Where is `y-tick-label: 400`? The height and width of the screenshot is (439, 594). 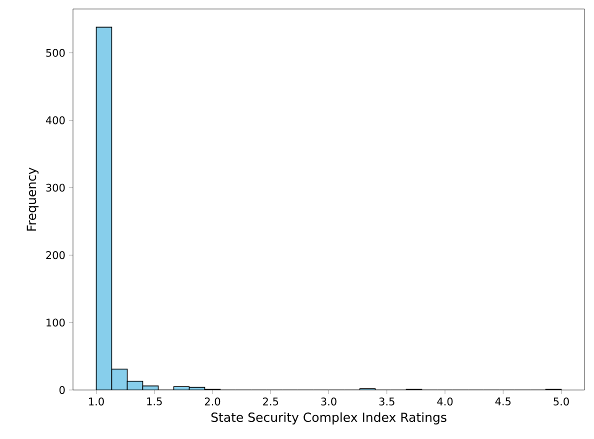 y-tick-label: 400 is located at coordinates (55, 120).